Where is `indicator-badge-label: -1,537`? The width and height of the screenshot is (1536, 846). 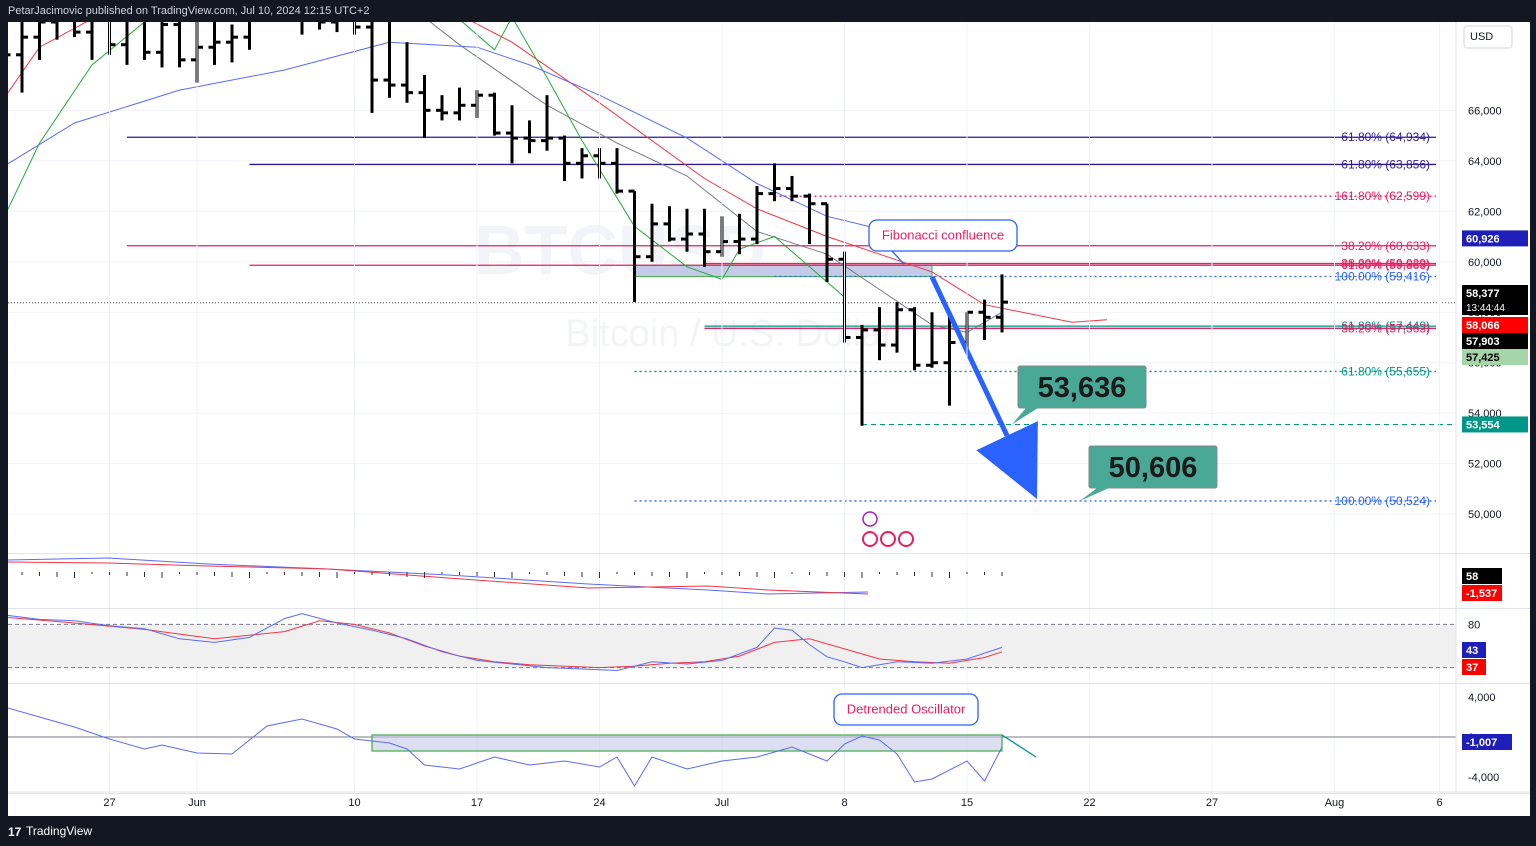 indicator-badge-label: -1,537 is located at coordinates (1481, 594).